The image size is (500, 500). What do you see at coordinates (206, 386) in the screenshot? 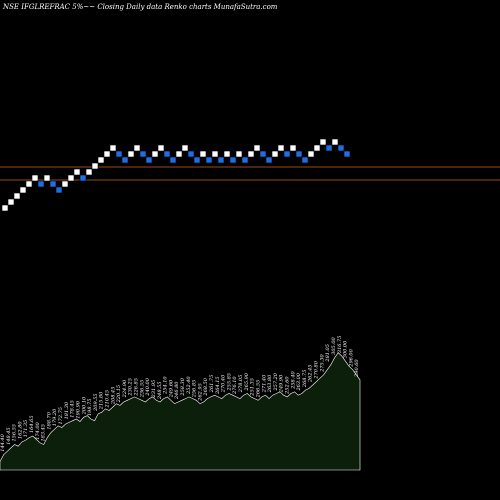
I see `value-label: 268.50` at bounding box center [206, 386].